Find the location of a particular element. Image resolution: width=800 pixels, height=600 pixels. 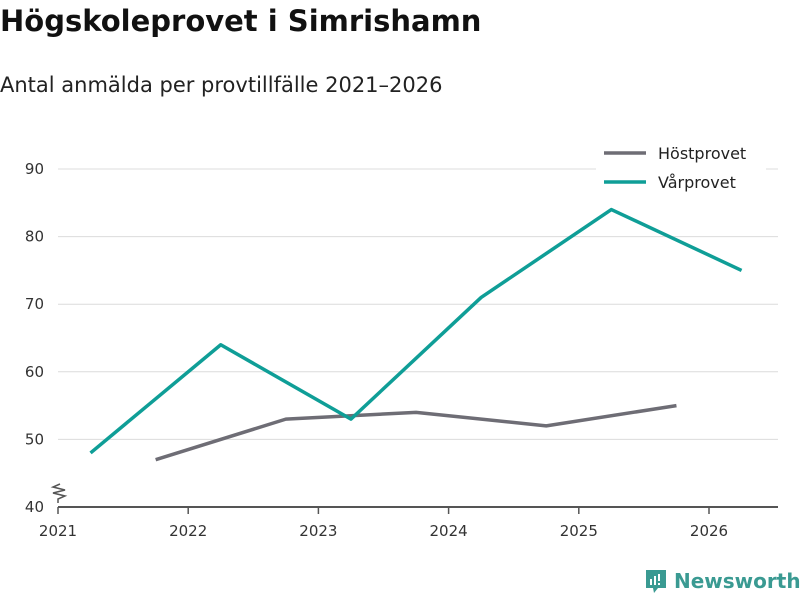

x-tick-label: 2024 is located at coordinates (449, 531).